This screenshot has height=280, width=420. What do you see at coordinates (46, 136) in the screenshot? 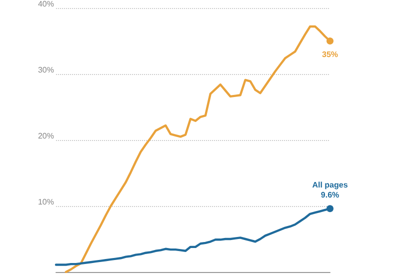
I see `y-tick-label: 20%` at bounding box center [46, 136].